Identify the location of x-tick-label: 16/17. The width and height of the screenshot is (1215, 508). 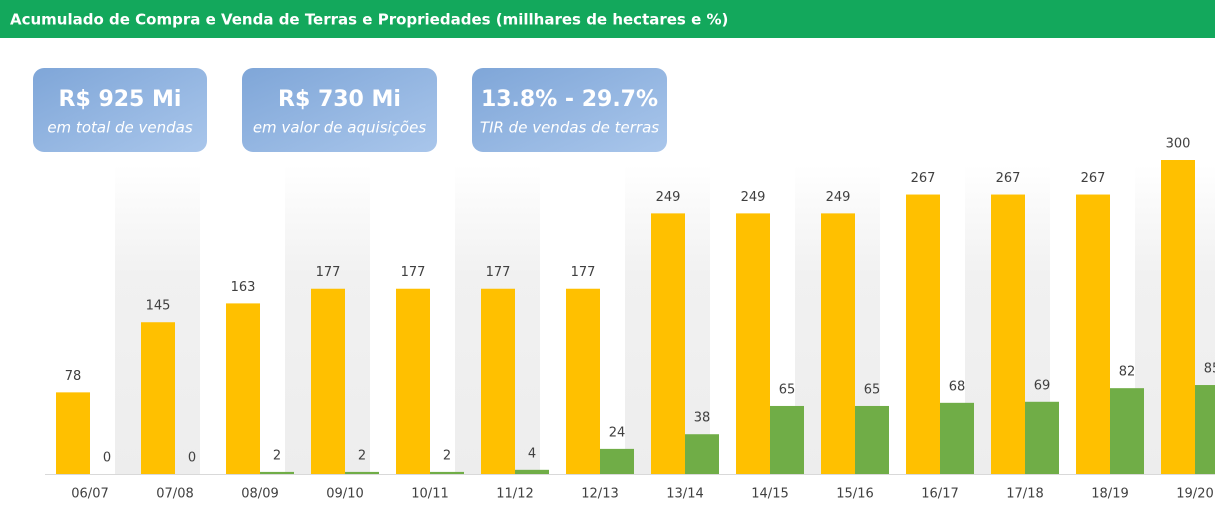
(939, 494).